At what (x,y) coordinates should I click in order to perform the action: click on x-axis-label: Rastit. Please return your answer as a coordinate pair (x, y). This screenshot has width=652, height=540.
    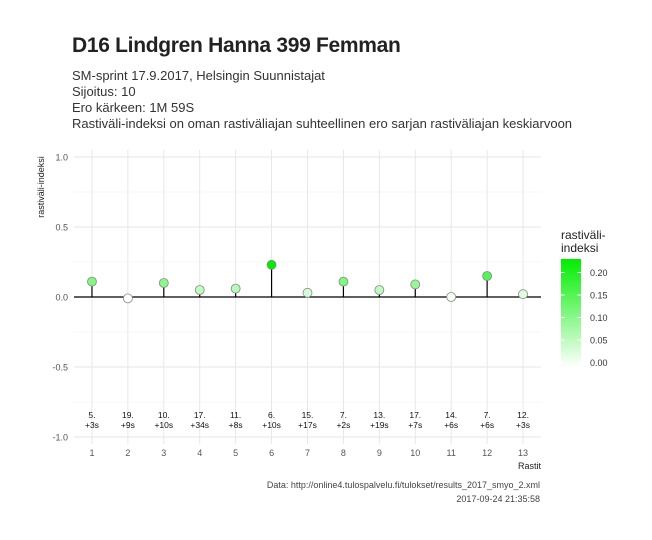
    Looking at the image, I should click on (530, 466).